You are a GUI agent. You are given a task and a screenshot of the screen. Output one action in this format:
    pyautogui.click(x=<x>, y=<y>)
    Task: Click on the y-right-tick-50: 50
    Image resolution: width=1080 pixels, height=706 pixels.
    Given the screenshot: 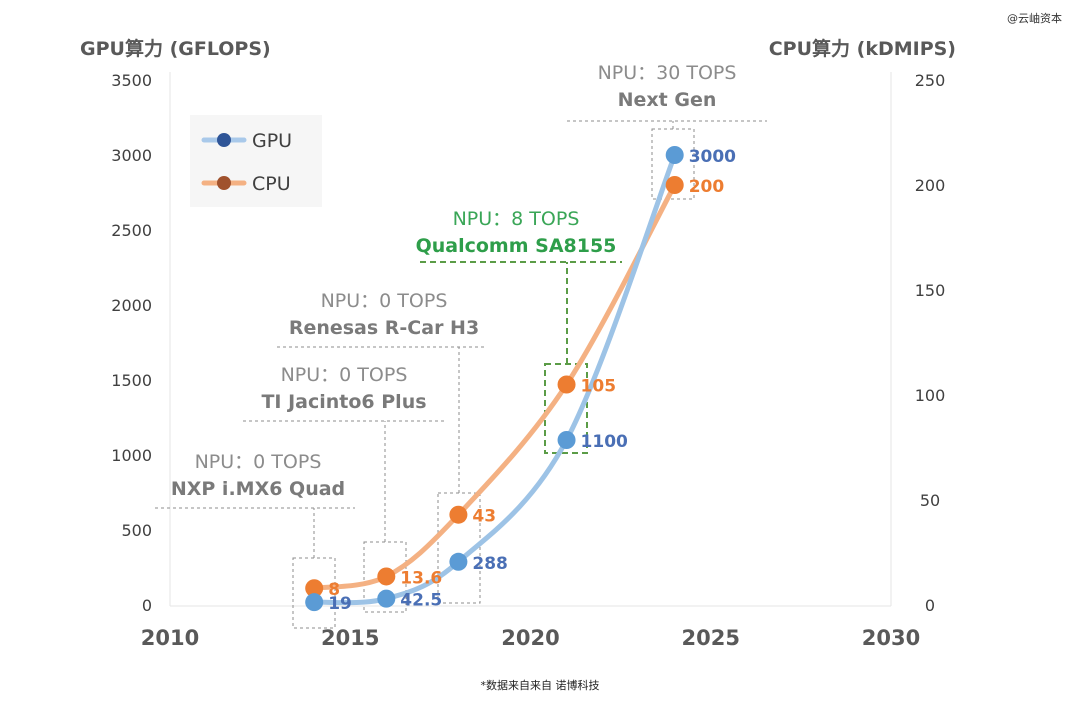 What is the action you would take?
    pyautogui.click(x=930, y=500)
    